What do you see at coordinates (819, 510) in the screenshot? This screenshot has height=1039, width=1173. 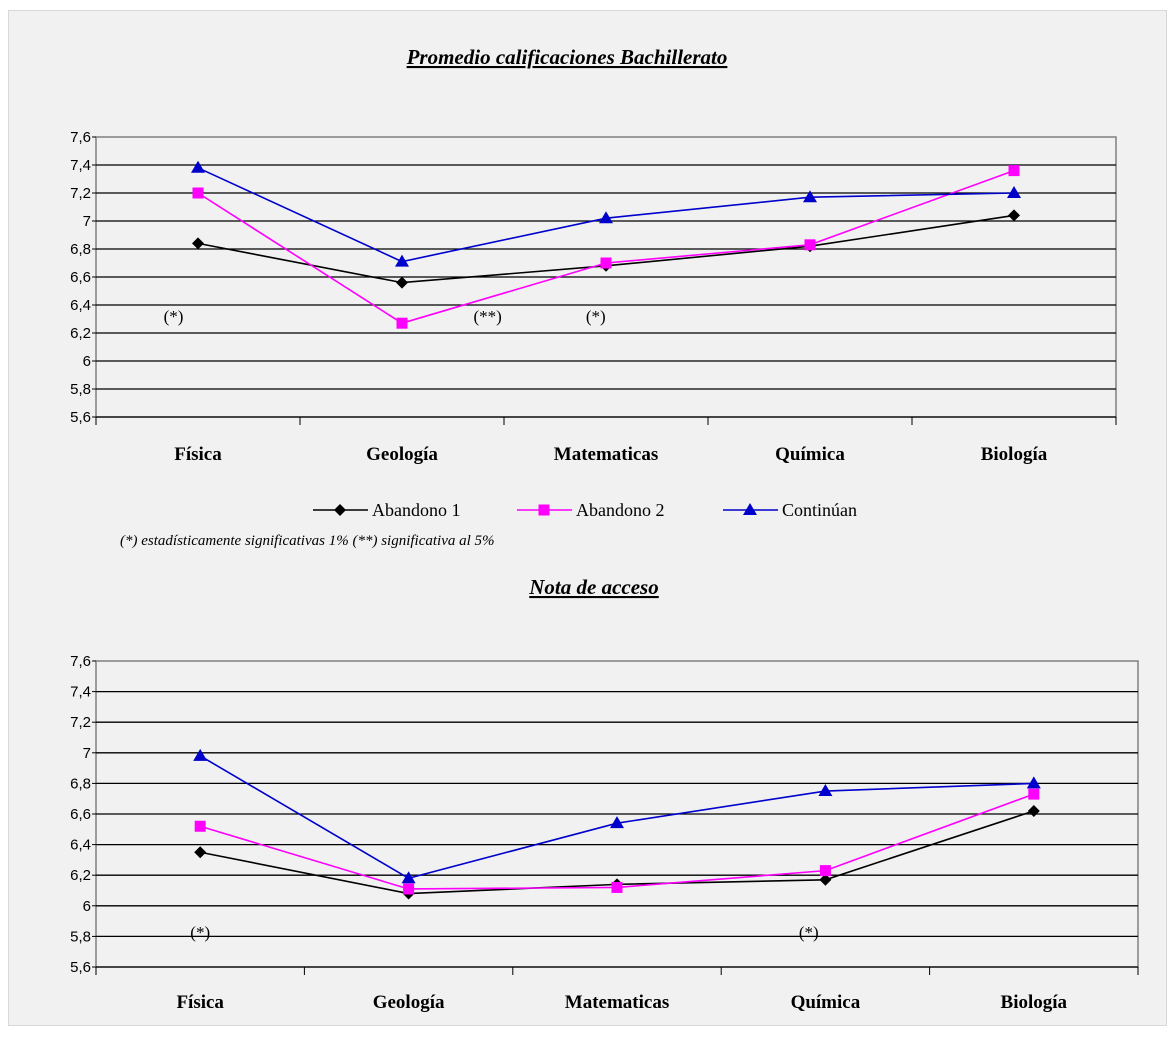 I see `legend-label: Continúan` at bounding box center [819, 510].